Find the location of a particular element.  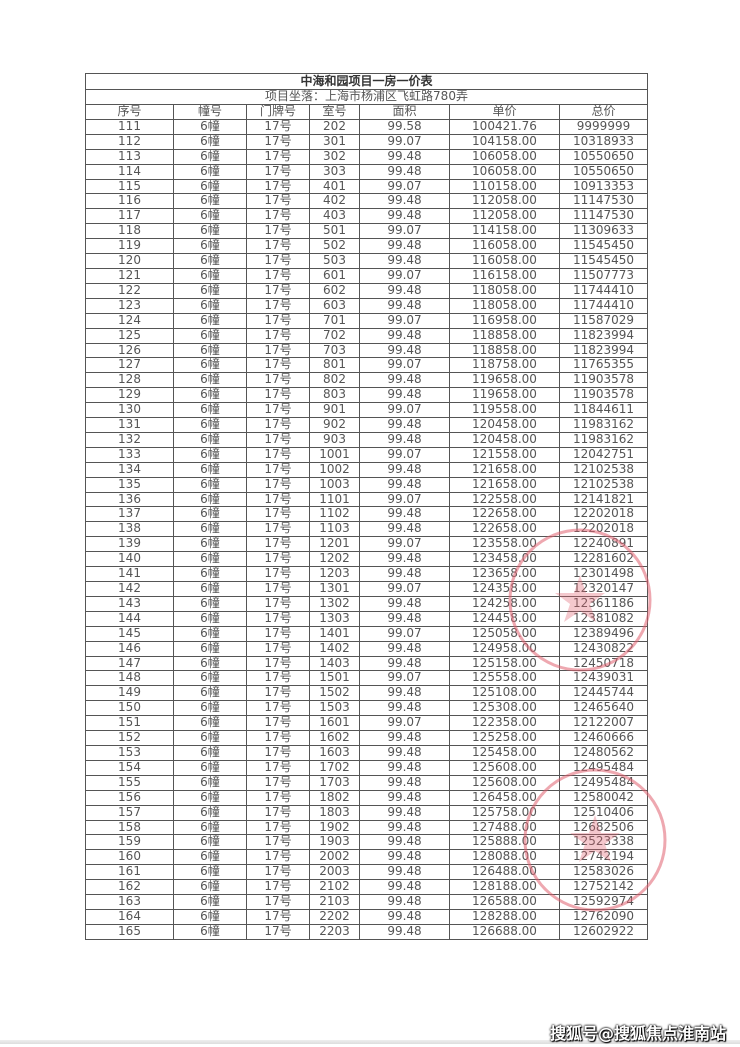

cell-unit-price: 123658.00 is located at coordinates (504, 574).